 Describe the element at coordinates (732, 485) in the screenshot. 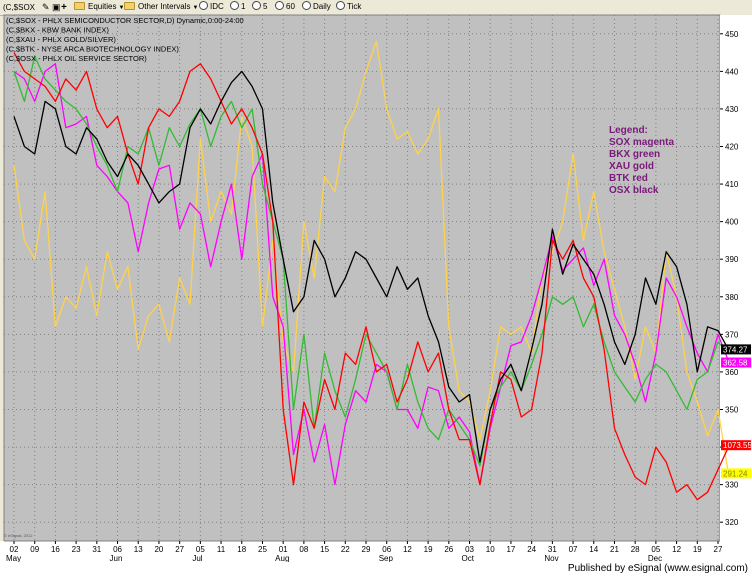

I see `y-tick-label: 330` at that location.